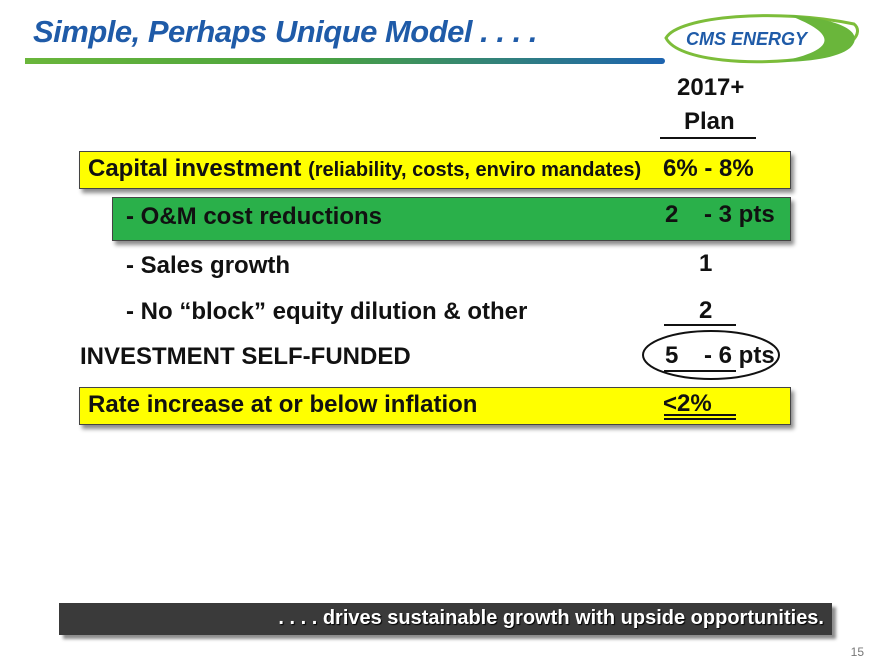  What do you see at coordinates (739, 355) in the screenshot?
I see `self-funded-value-high: - 6 pts` at bounding box center [739, 355].